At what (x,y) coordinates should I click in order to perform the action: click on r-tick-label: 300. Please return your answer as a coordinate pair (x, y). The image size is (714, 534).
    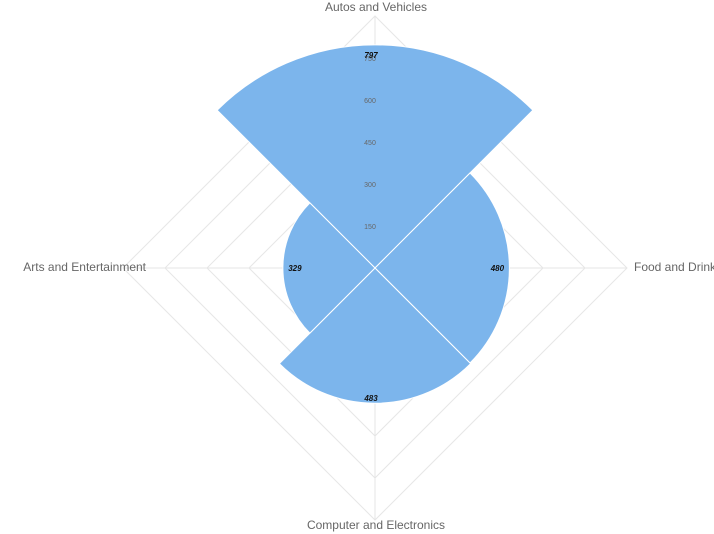
    Looking at the image, I should click on (370, 185).